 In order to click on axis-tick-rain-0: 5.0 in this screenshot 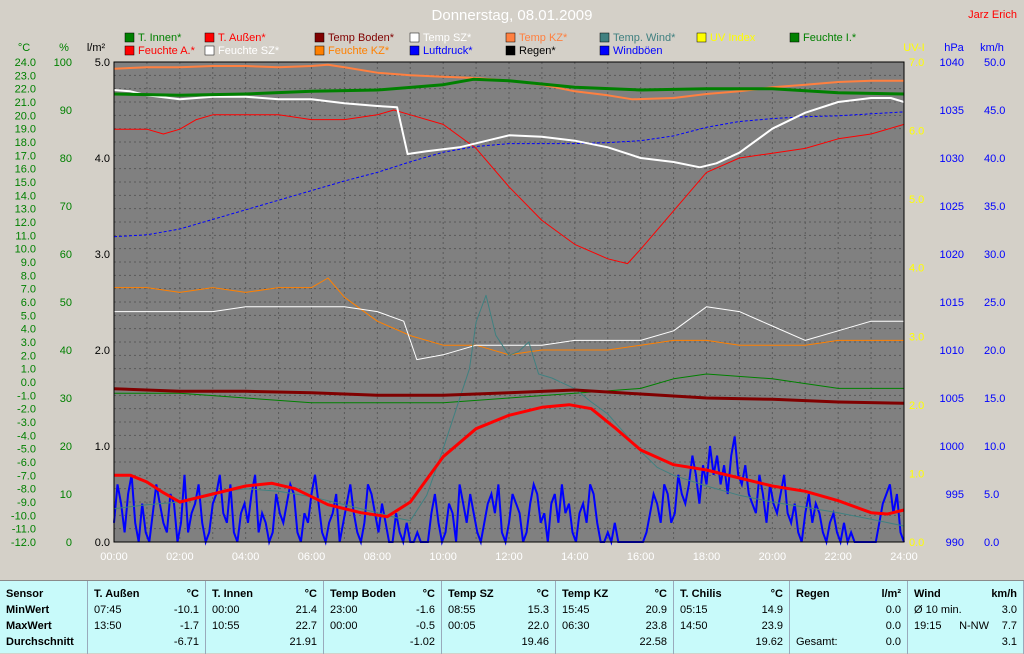, I will do `click(102, 63)`.